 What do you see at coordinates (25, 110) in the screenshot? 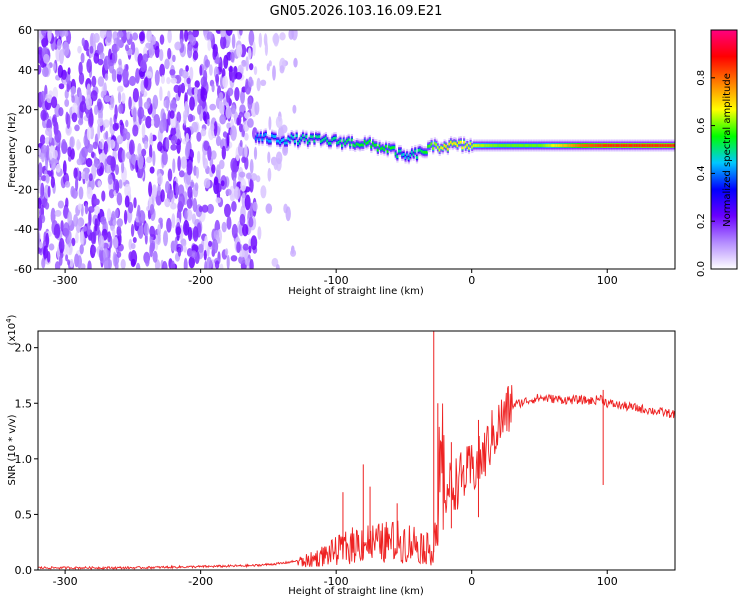
I see `spec-y-tick-label: 20` at bounding box center [25, 110].